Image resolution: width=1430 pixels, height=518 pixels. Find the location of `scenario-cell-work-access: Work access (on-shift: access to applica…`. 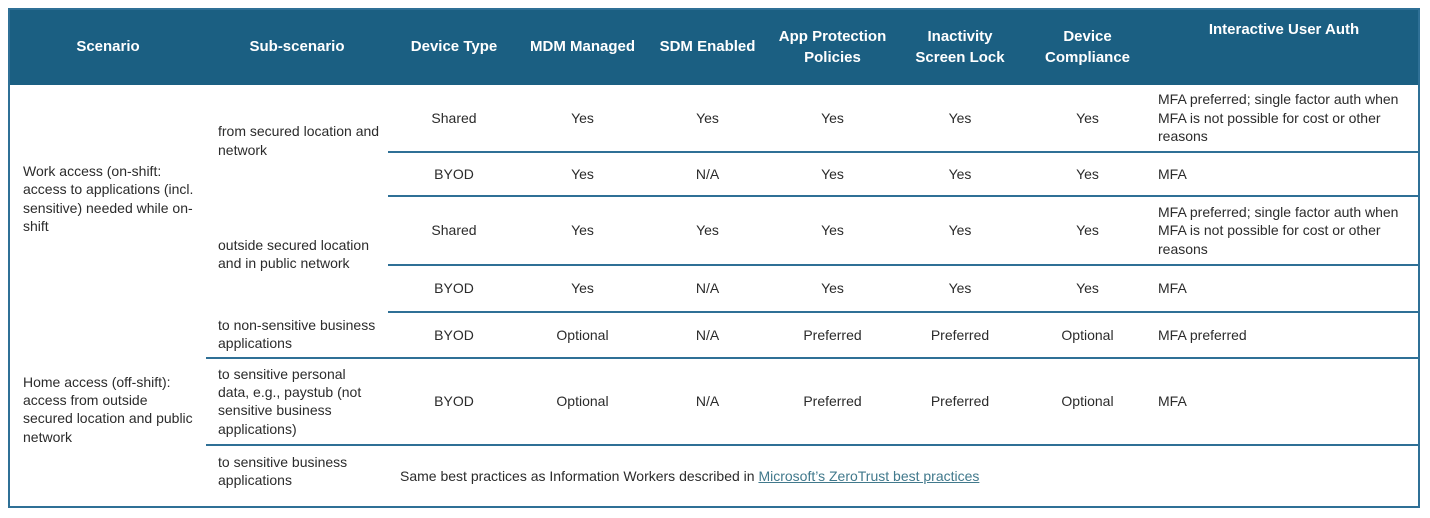

scenario-cell-work-access: Work access (on-shift: access to applica… is located at coordinates (108, 198).